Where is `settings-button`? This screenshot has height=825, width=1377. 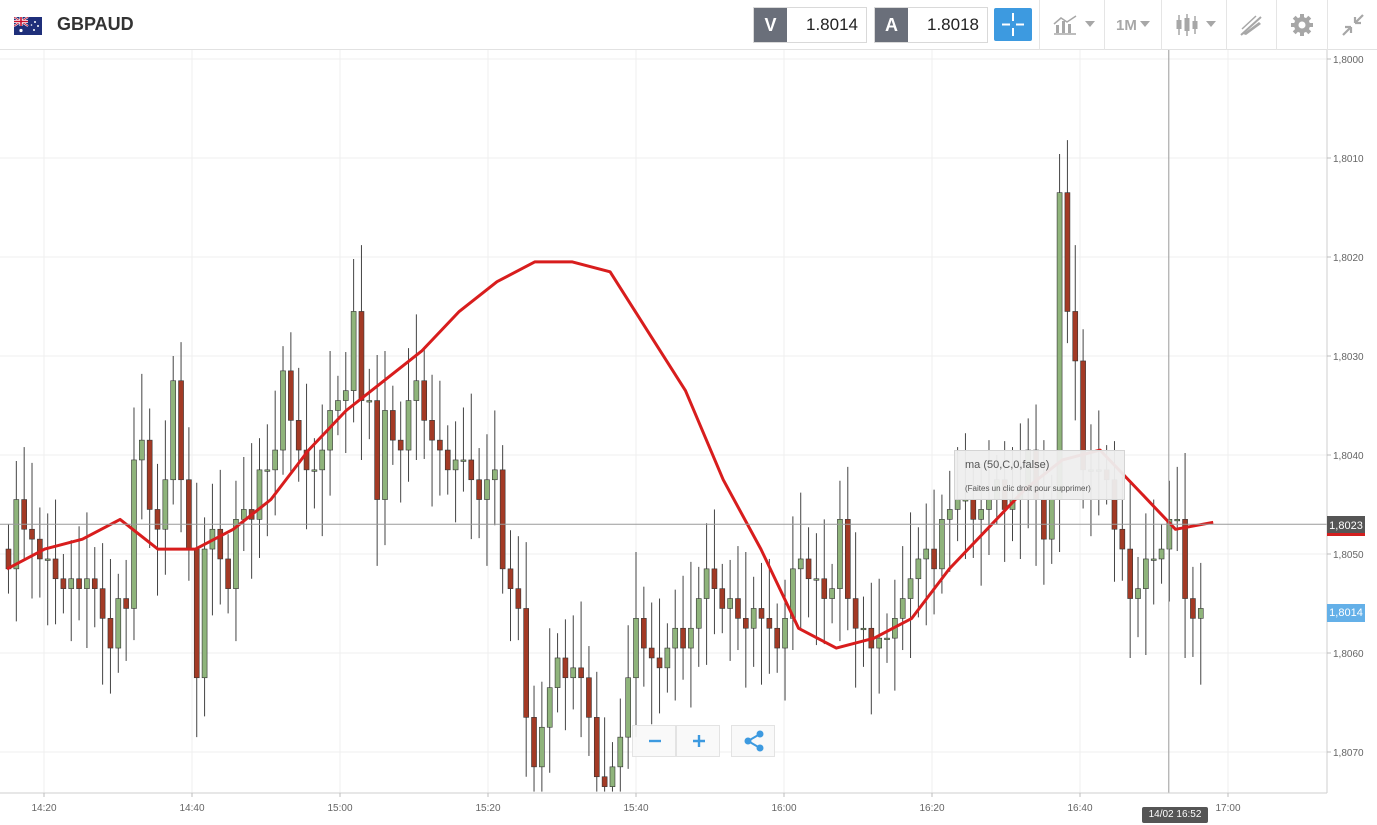
settings-button is located at coordinates (1302, 25).